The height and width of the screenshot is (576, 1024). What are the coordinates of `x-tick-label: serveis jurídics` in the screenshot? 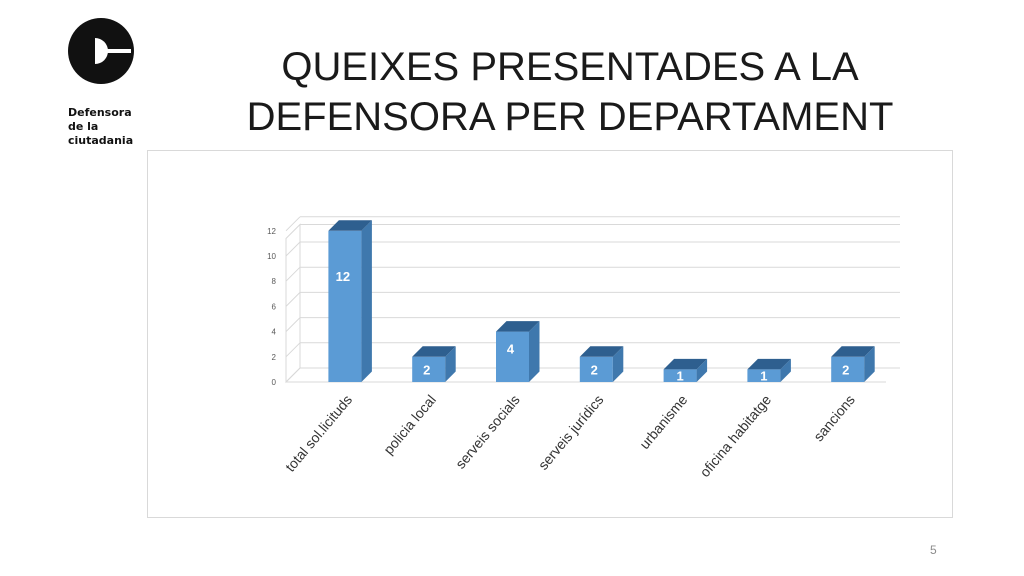 It's located at (571, 432).